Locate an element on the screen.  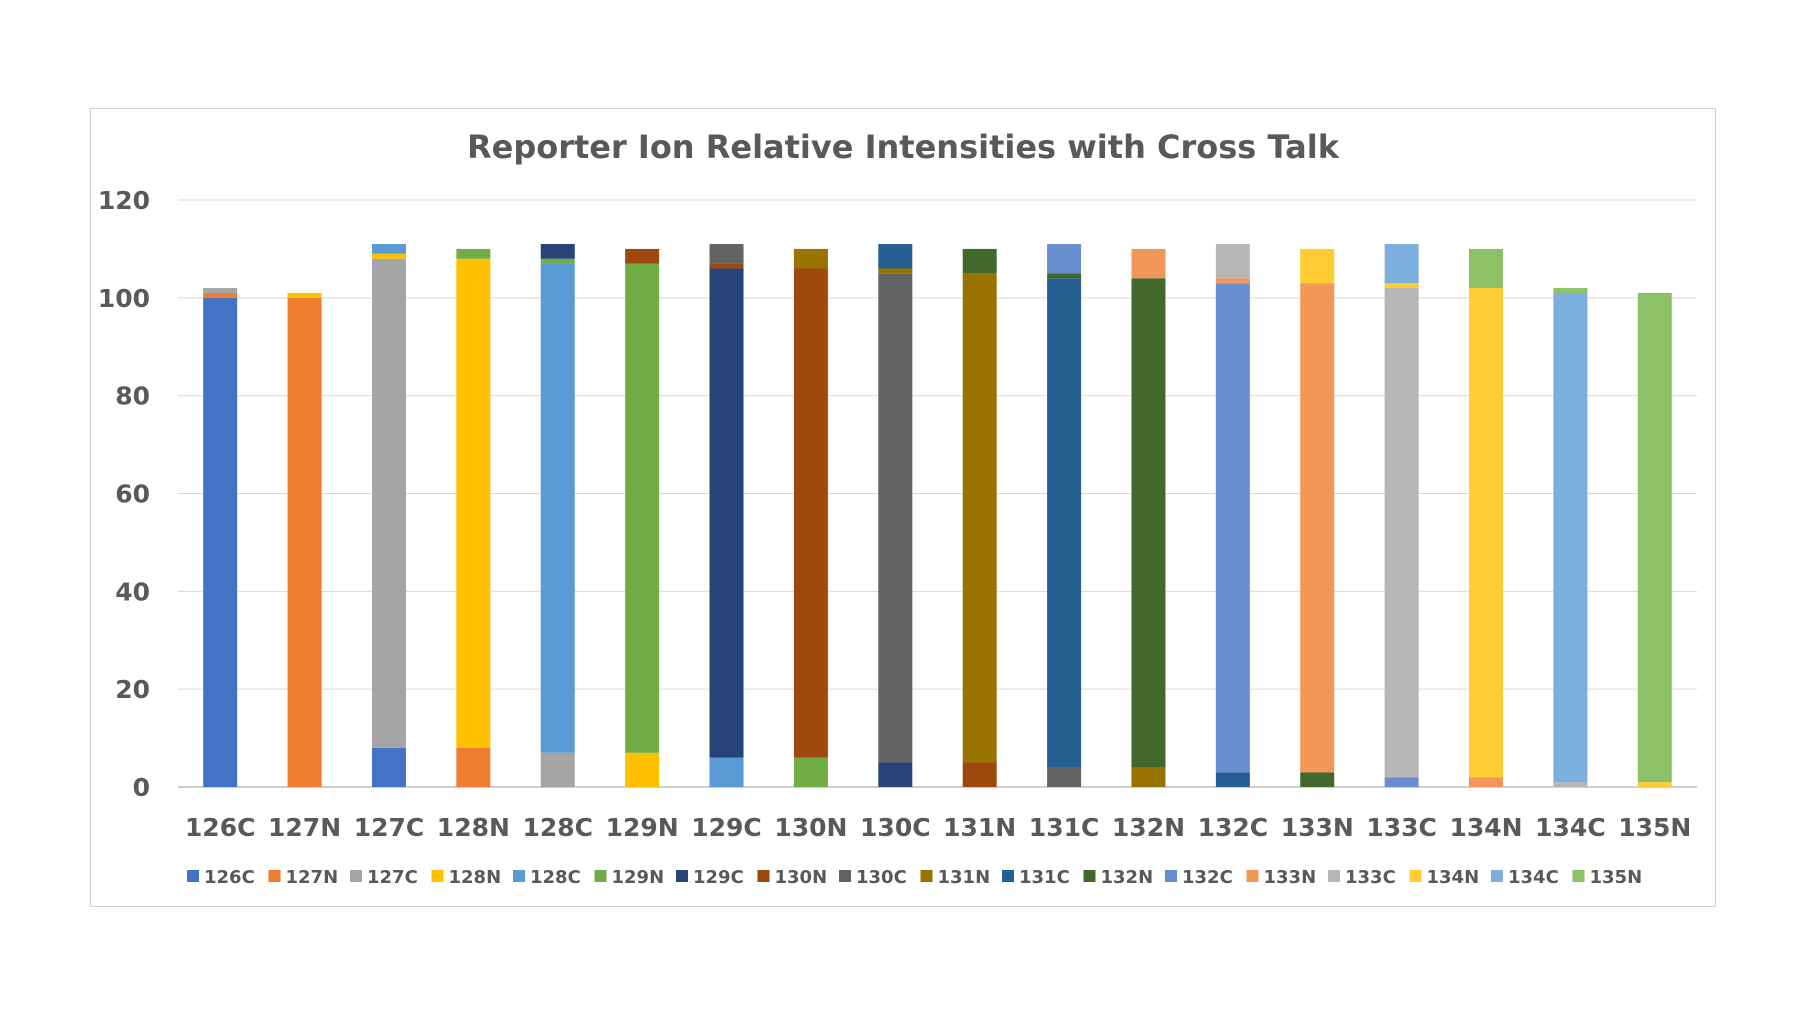
bar-segment-128N-128N is located at coordinates (473, 503).